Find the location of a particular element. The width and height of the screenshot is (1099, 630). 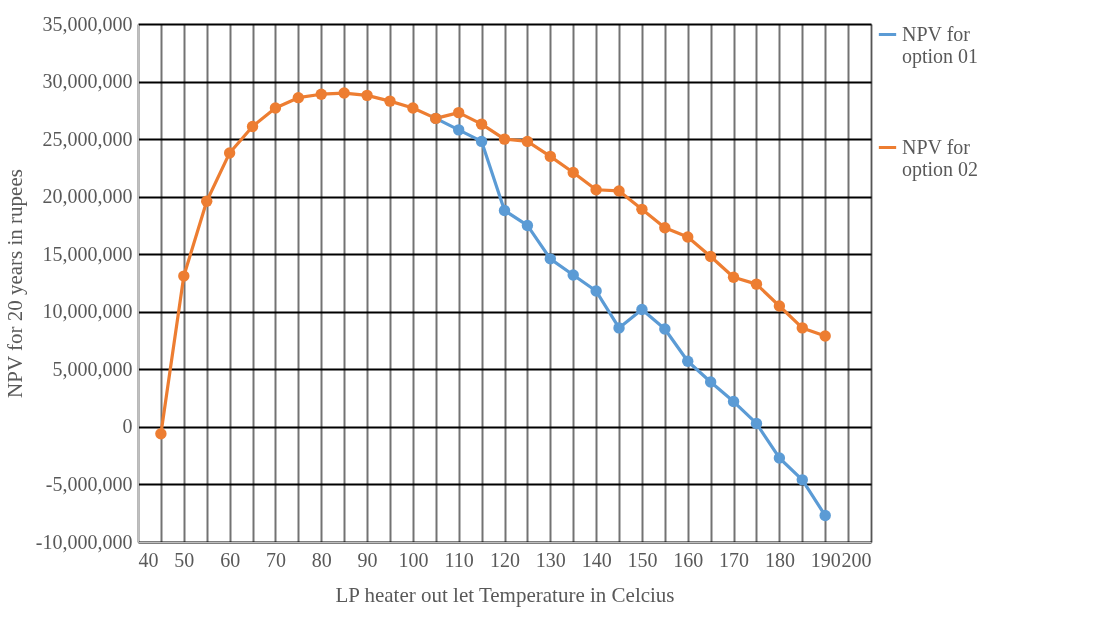

x-tick-label: 150 is located at coordinates (642, 559).